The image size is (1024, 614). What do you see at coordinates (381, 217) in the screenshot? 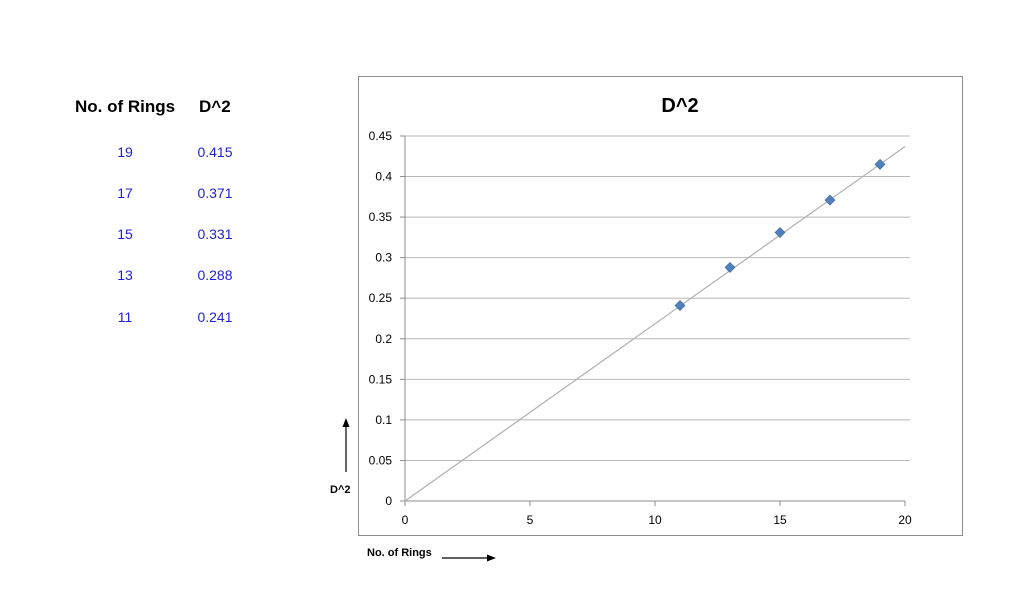
I see `y-tick-label: 0.35` at bounding box center [381, 217].